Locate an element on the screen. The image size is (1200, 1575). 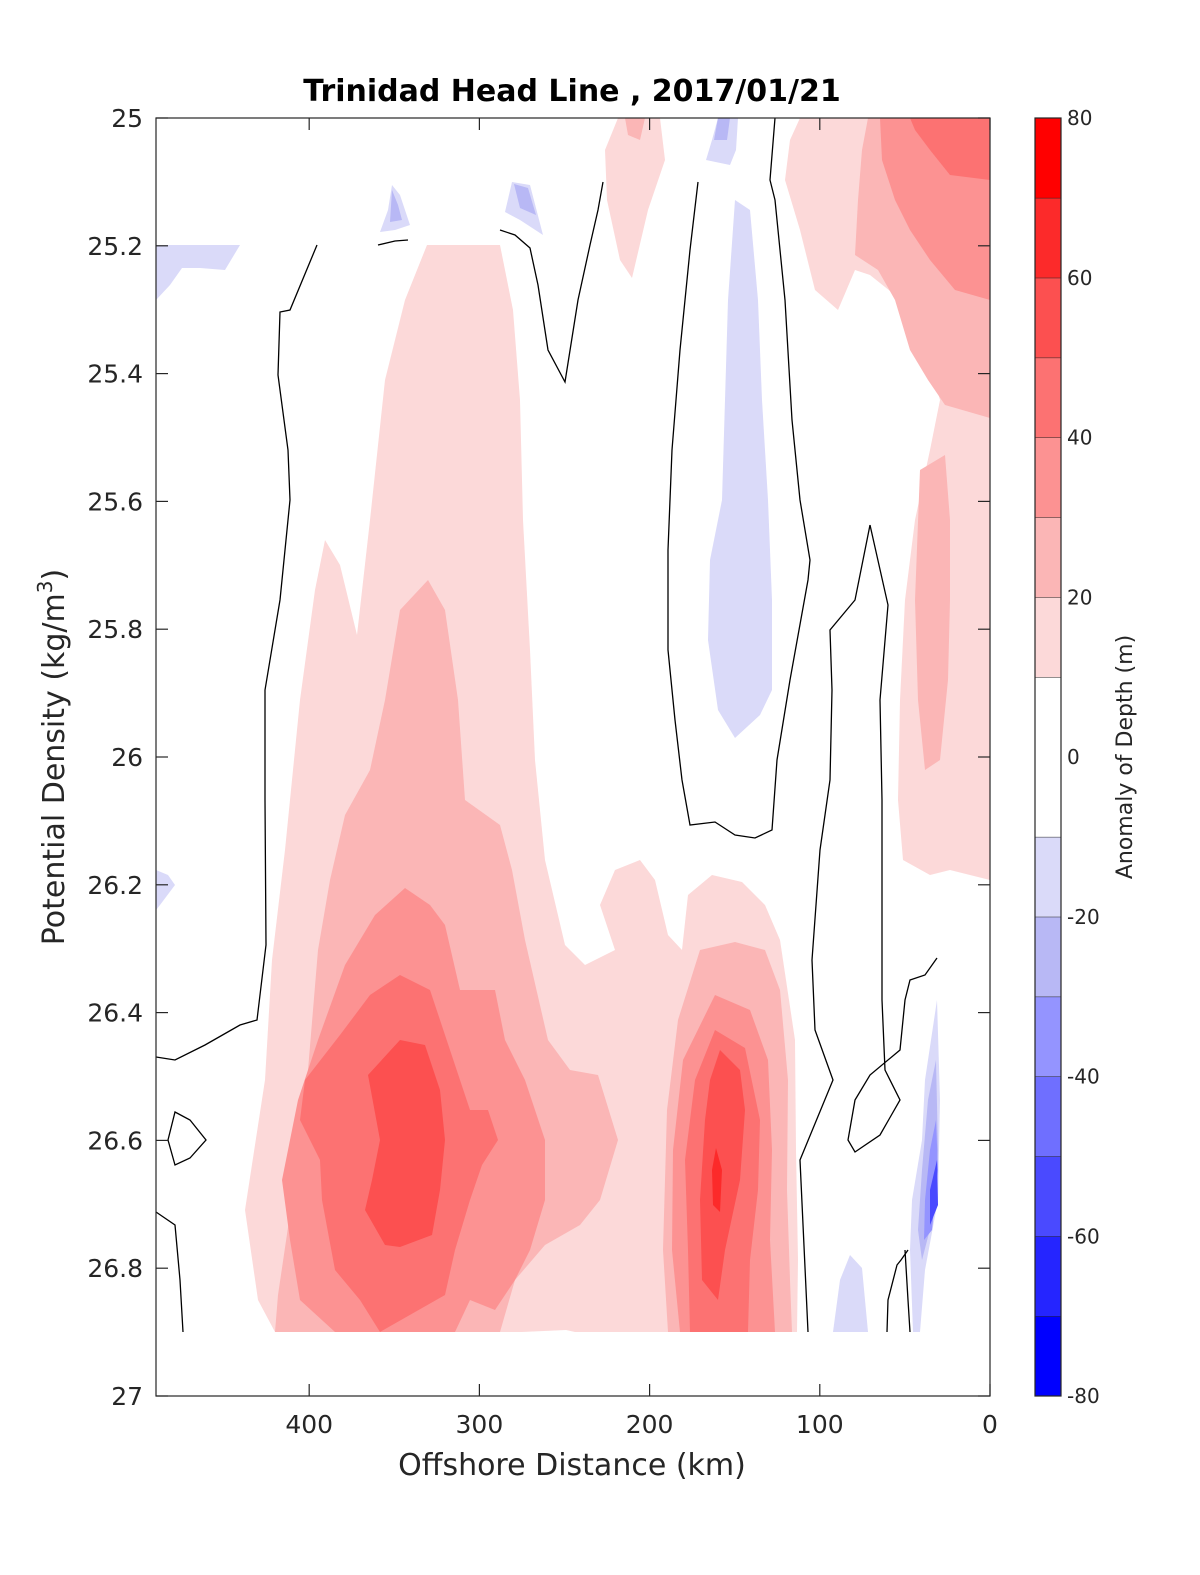
y-axis-label-superscript: 3 is located at coordinates (45, 586).